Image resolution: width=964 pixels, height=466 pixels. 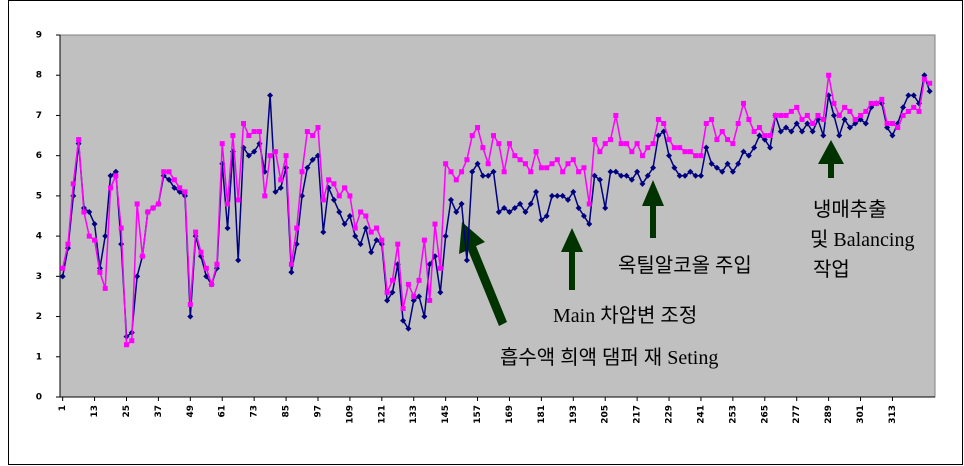 I want to click on y-tick-label: 9, so click(x=39, y=36).